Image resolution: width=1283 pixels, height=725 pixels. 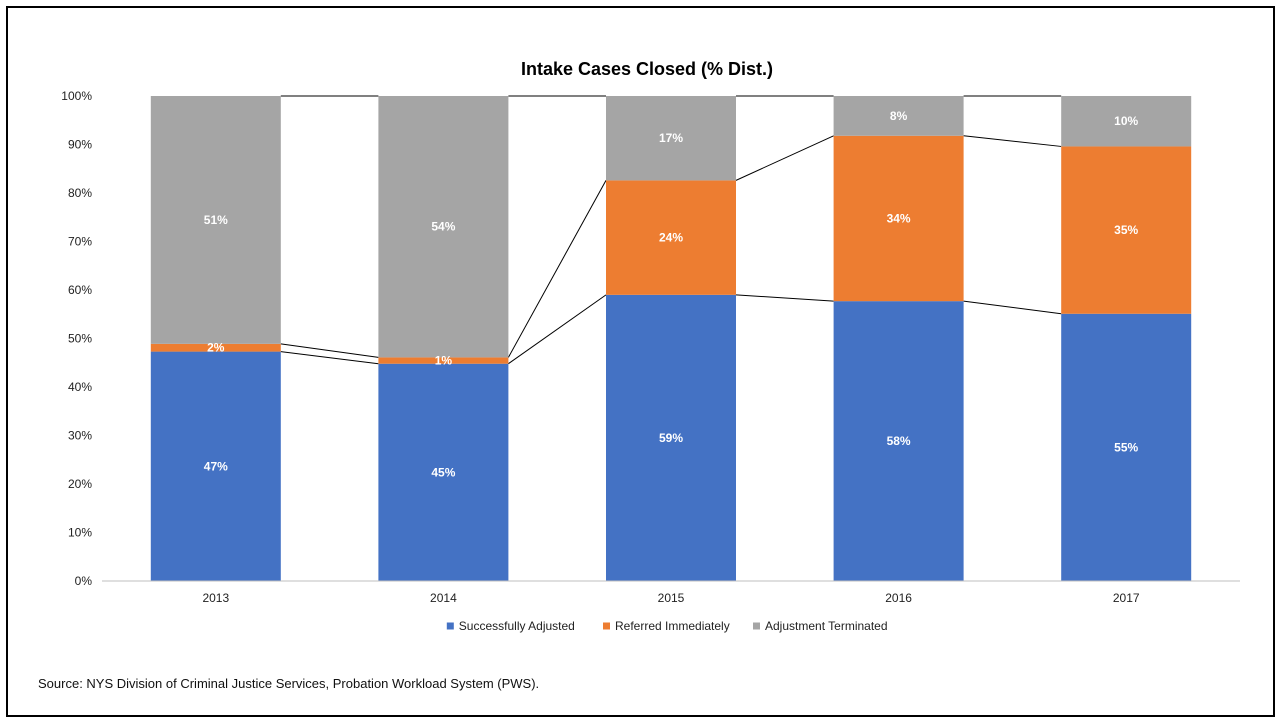 What do you see at coordinates (84, 581) in the screenshot?
I see `y-tick-label: 0%` at bounding box center [84, 581].